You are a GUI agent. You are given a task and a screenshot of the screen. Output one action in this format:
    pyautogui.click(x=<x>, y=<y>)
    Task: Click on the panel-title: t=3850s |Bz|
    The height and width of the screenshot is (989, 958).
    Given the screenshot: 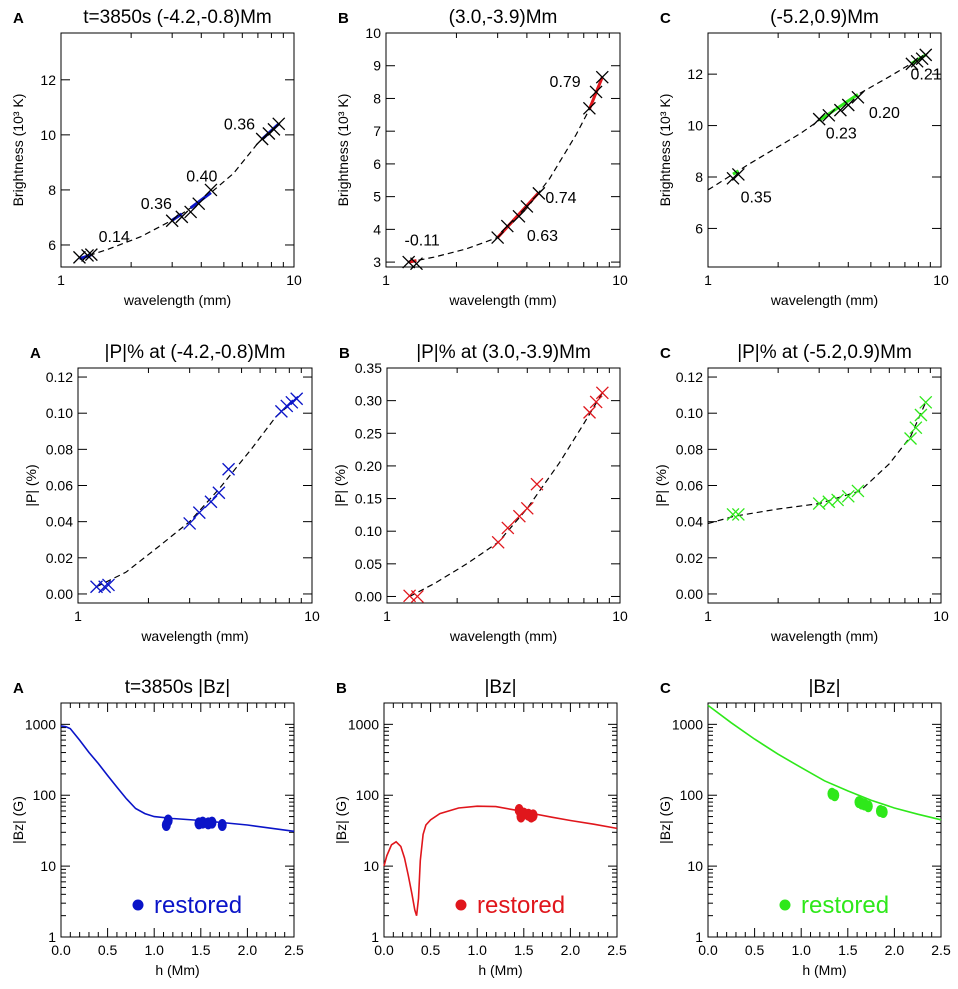 What is the action you would take?
    pyautogui.click(x=177, y=687)
    